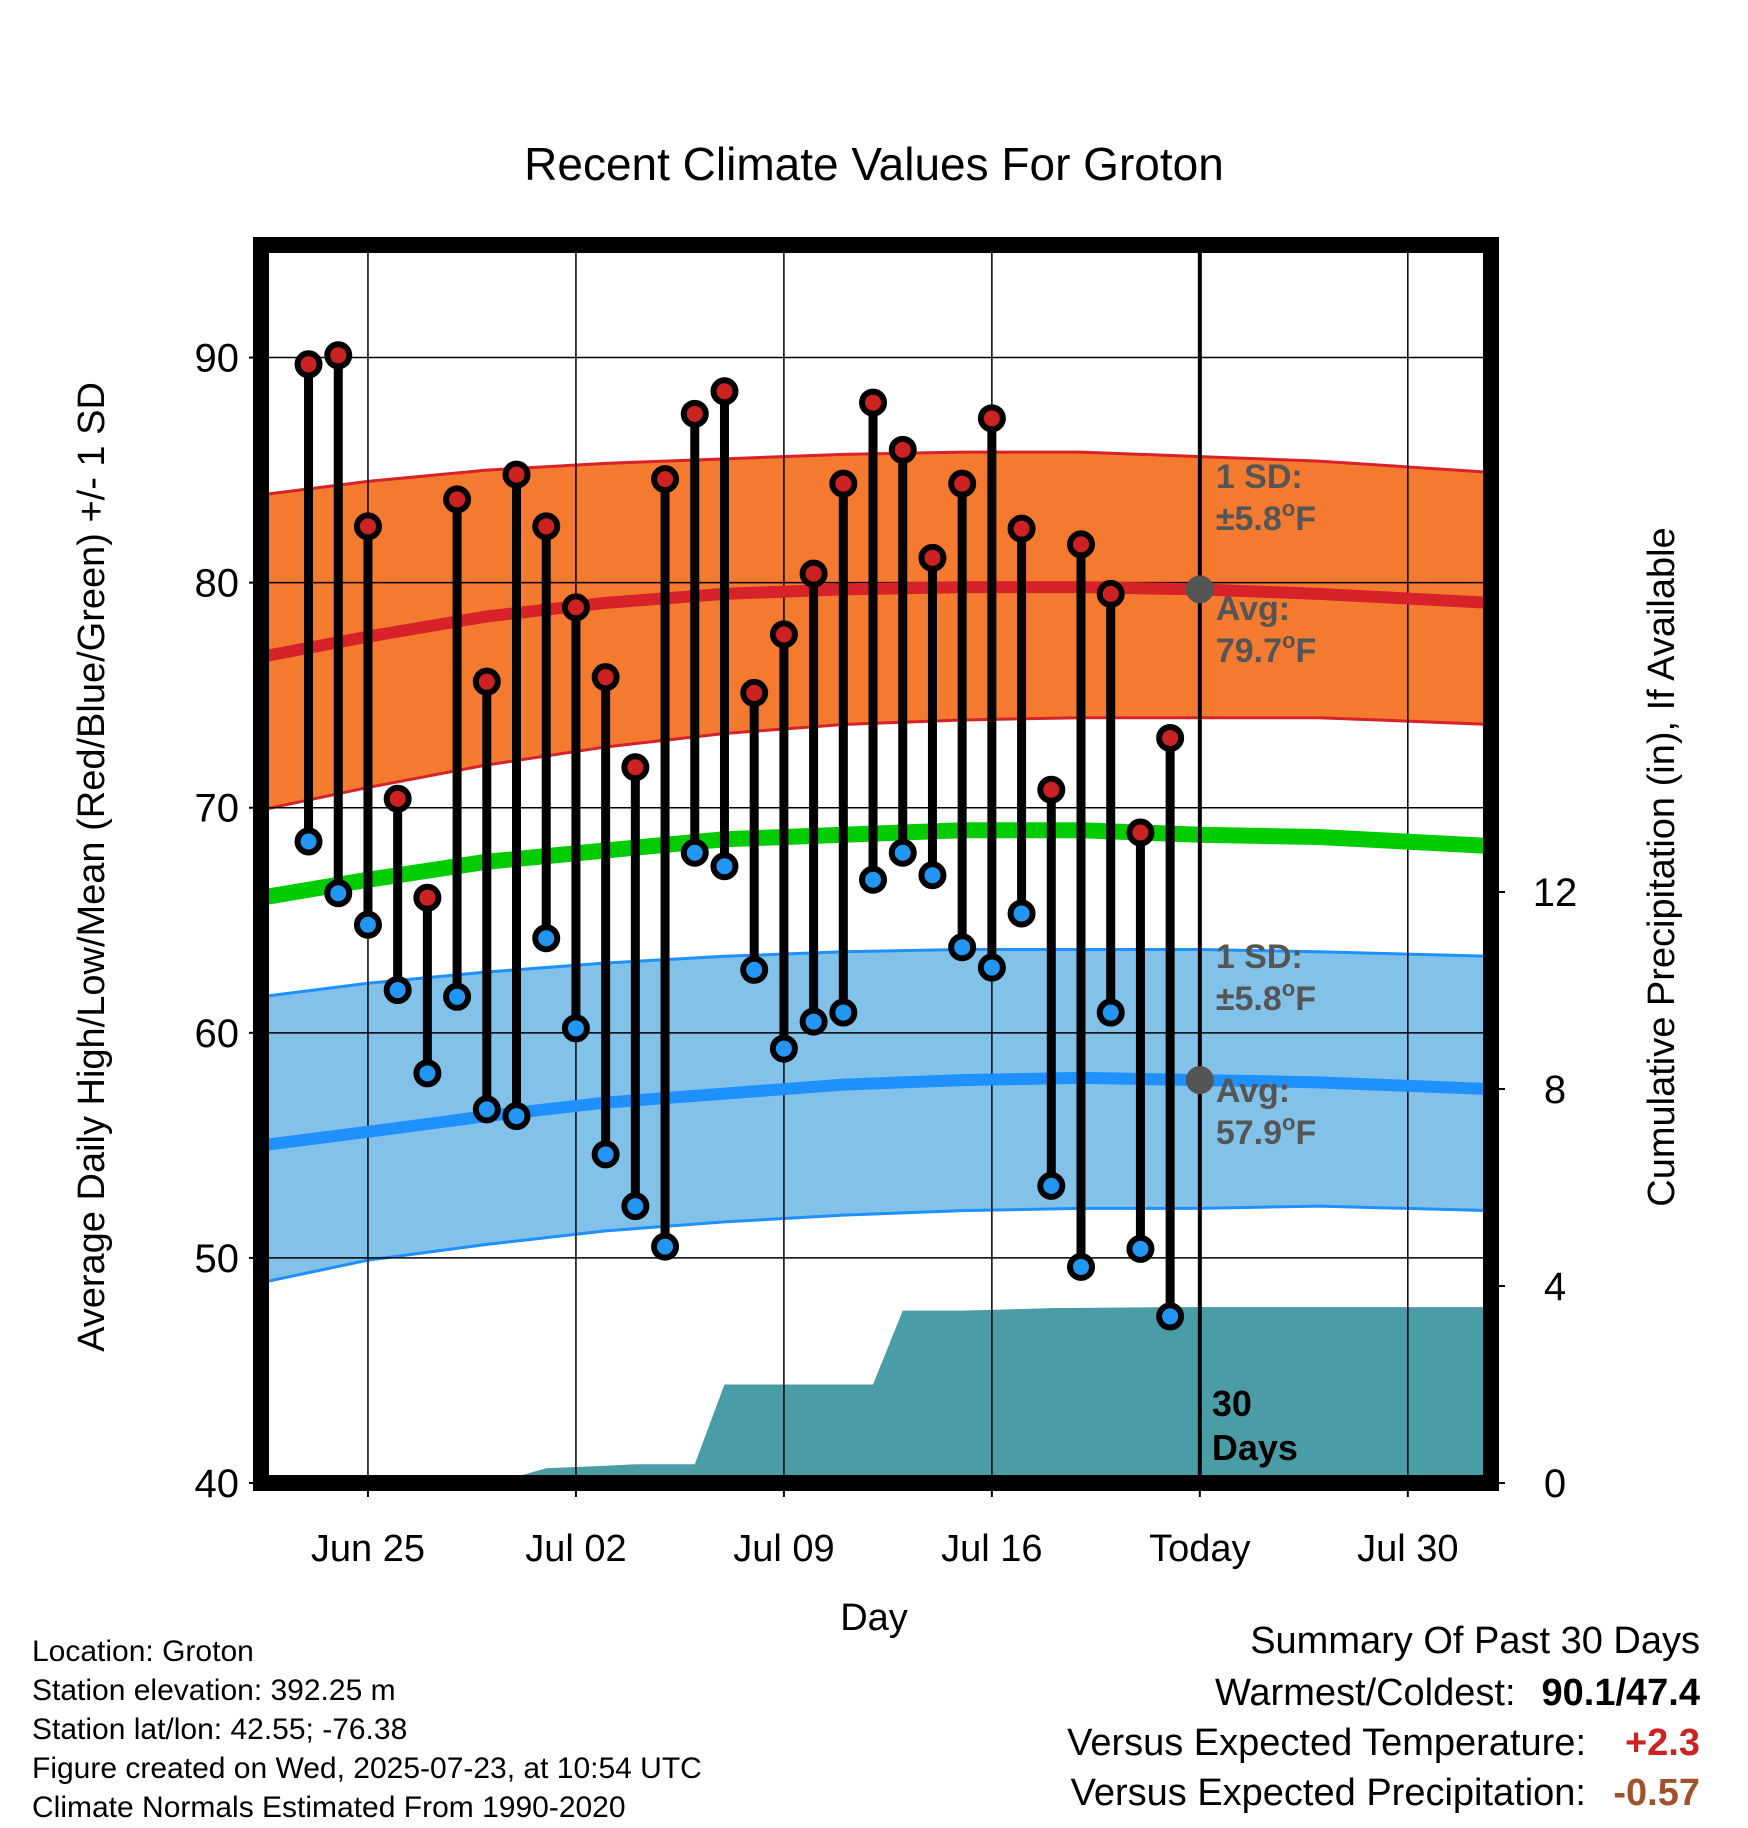  What do you see at coordinates (214, 1690) in the screenshot?
I see `elevation-text: Station elevation: 392.25 m` at bounding box center [214, 1690].